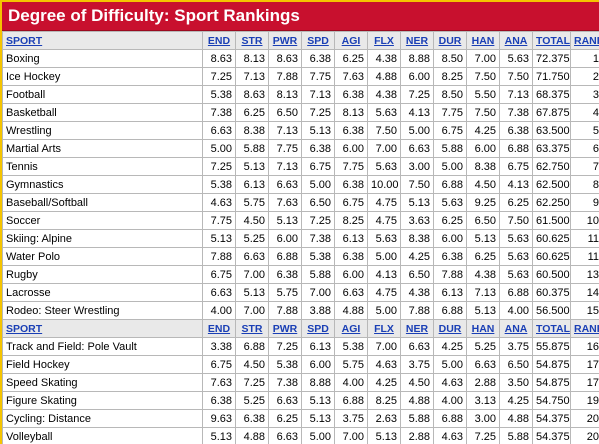 This screenshot has width=599, height=444. Describe the element at coordinates (551, 166) in the screenshot. I see `cell-total: 62.750` at that location.